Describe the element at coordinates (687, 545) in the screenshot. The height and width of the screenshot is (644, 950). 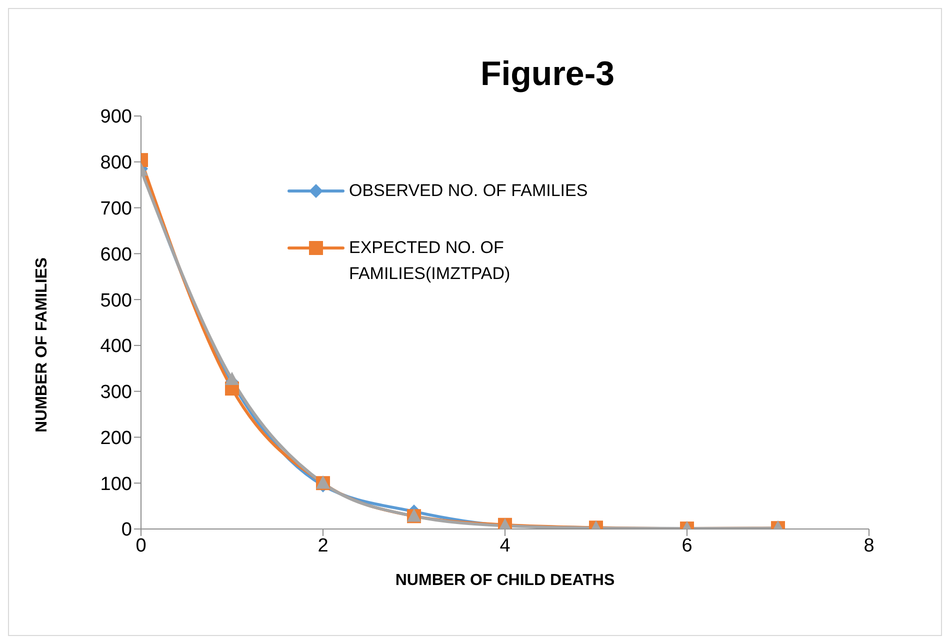
I see `x-tick-label: 6` at that location.